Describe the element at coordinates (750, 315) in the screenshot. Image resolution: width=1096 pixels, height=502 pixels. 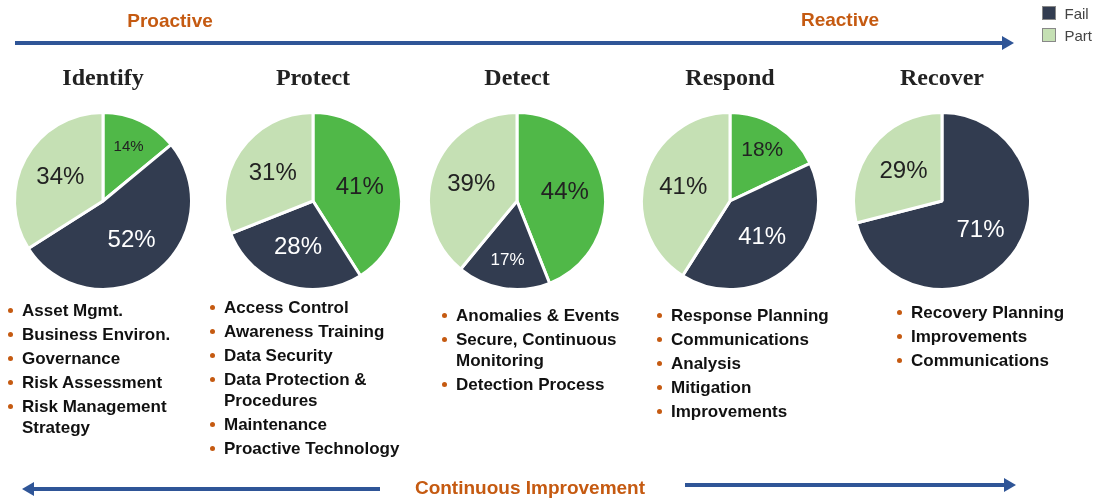
I see `text: Response Planning` at that location.